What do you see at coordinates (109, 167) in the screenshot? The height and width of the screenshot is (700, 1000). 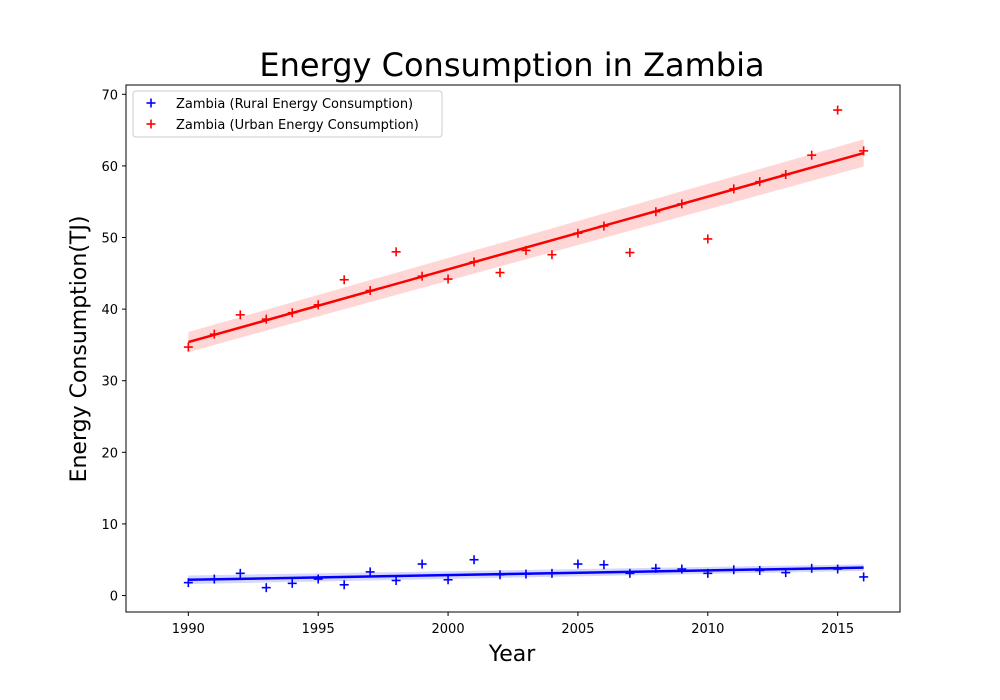 I see `y-tick-label-60: 60` at bounding box center [109, 167].